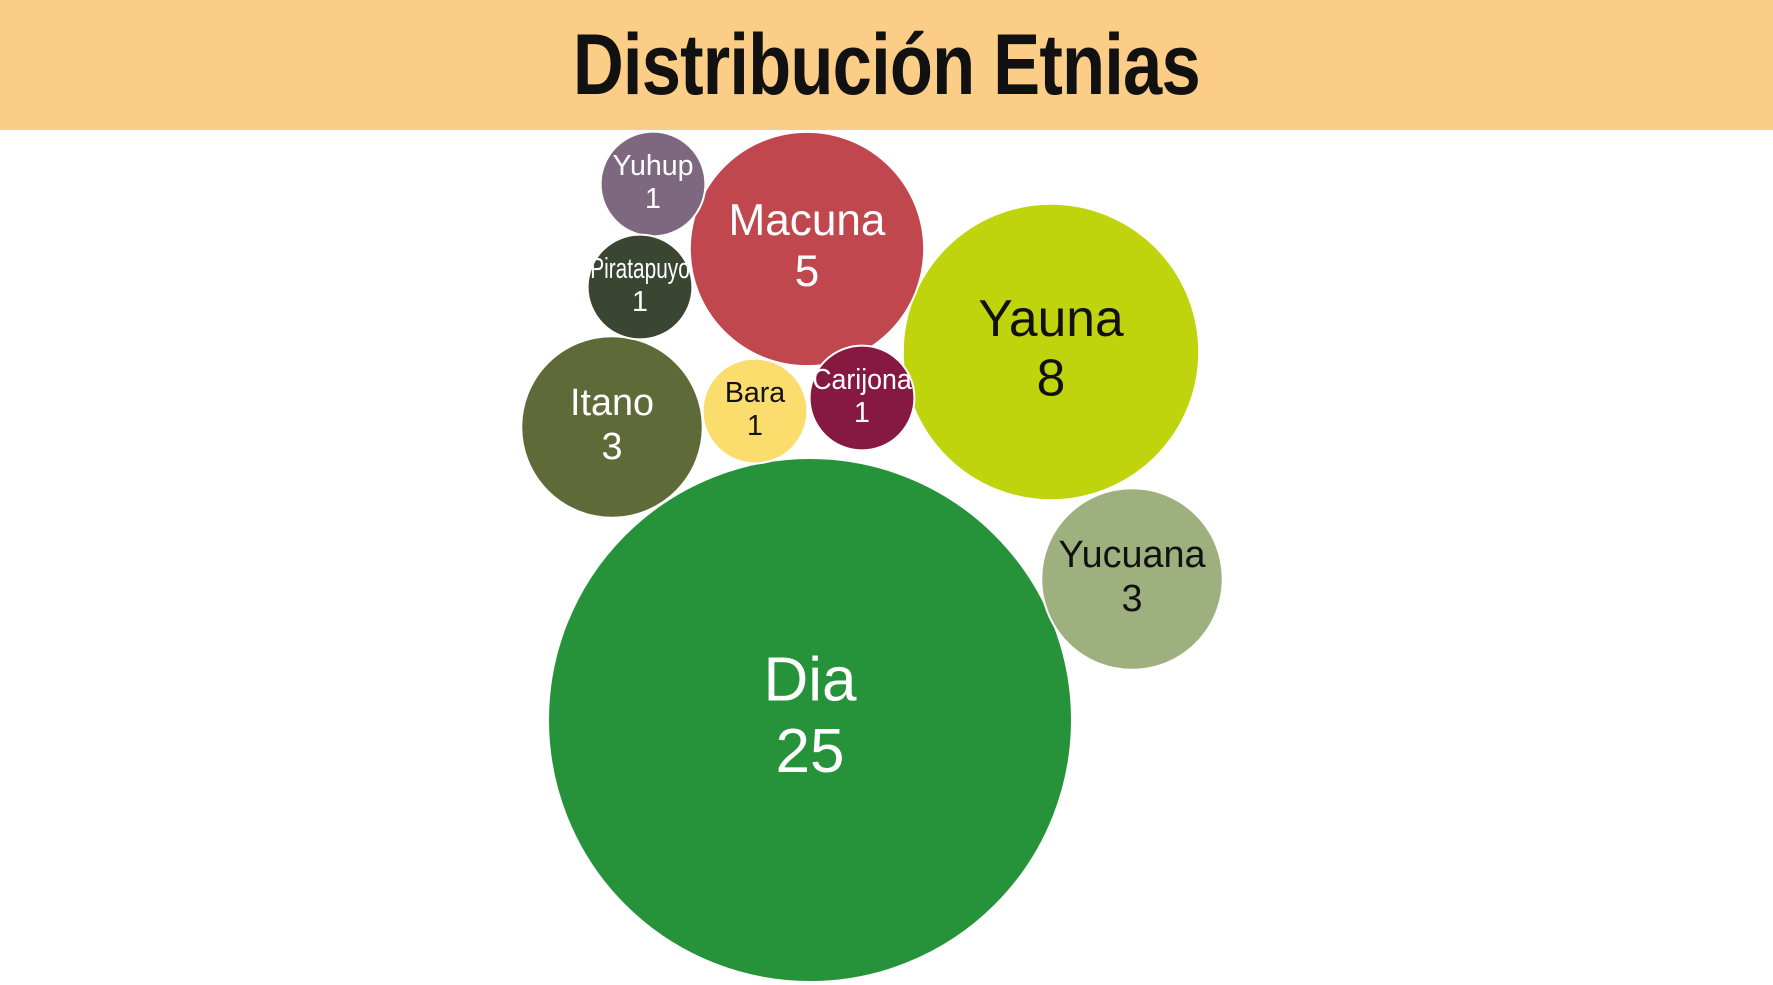 This screenshot has width=1773, height=985. What do you see at coordinates (862, 380) in the screenshot?
I see `bubble-label-carijona: Carijona` at bounding box center [862, 380].